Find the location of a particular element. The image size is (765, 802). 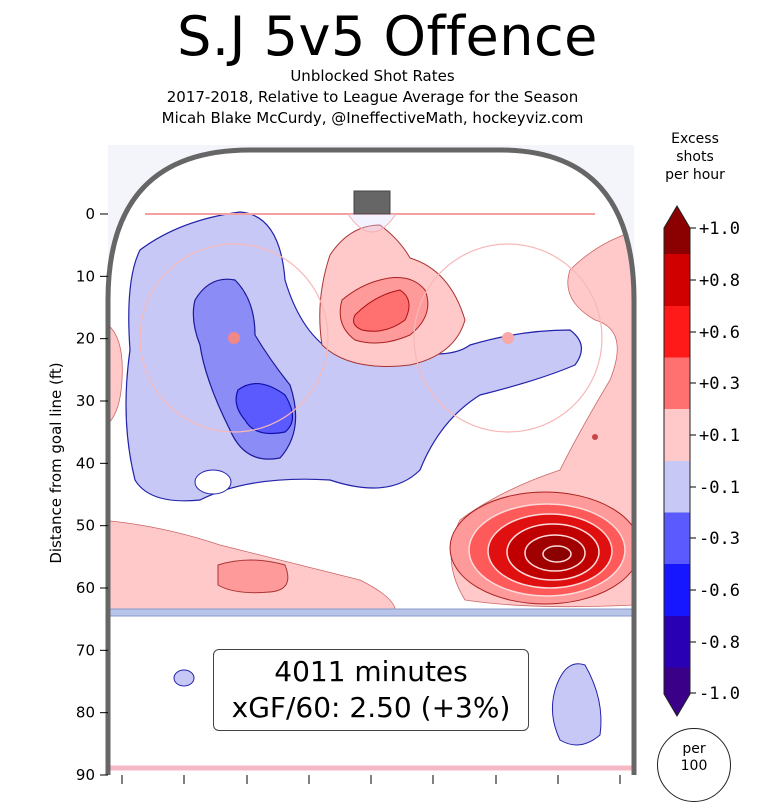

chart-title: S.J 5v5 Offence is located at coordinates (387, 36).